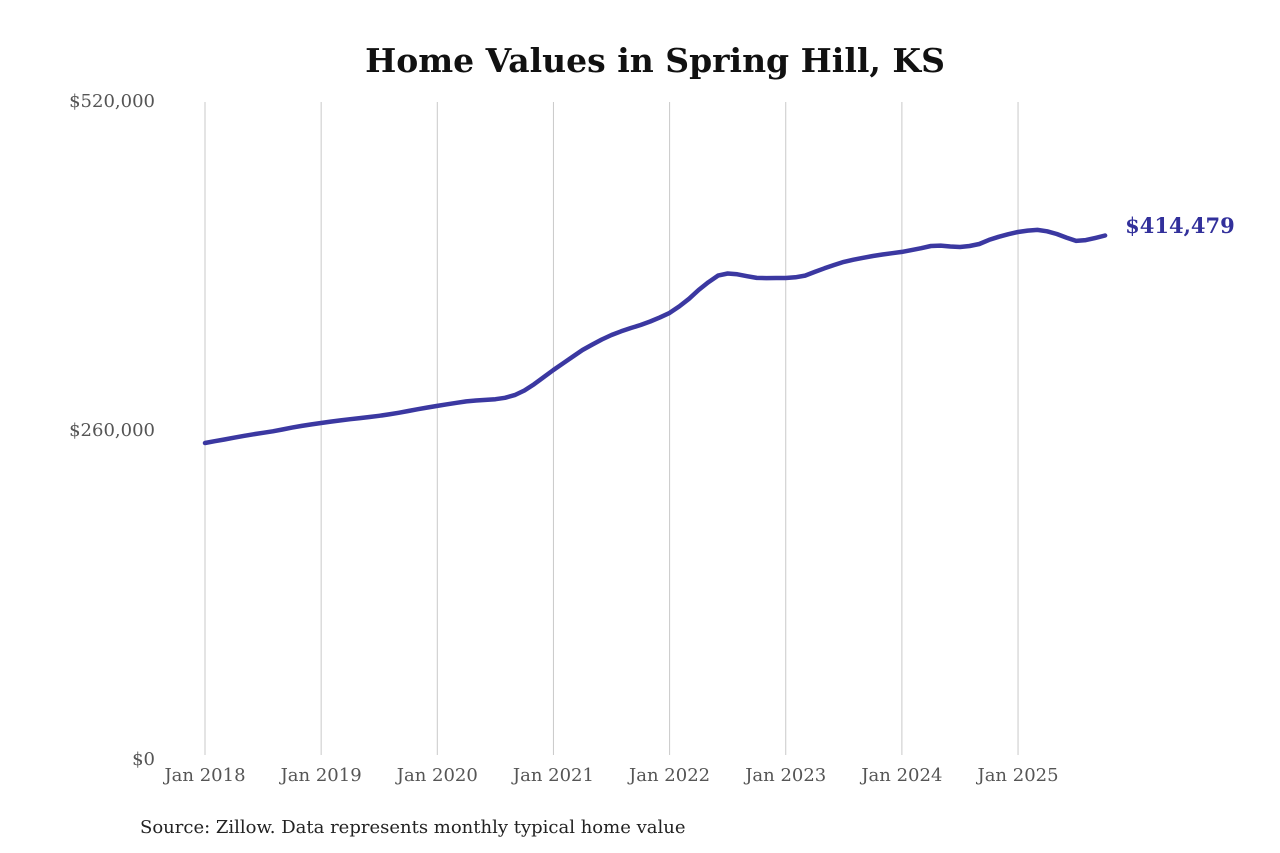 The width and height of the screenshot is (1280, 853). Describe the element at coordinates (784, 775) in the screenshot. I see `x-axis-tick-label: Jan 2023` at that location.